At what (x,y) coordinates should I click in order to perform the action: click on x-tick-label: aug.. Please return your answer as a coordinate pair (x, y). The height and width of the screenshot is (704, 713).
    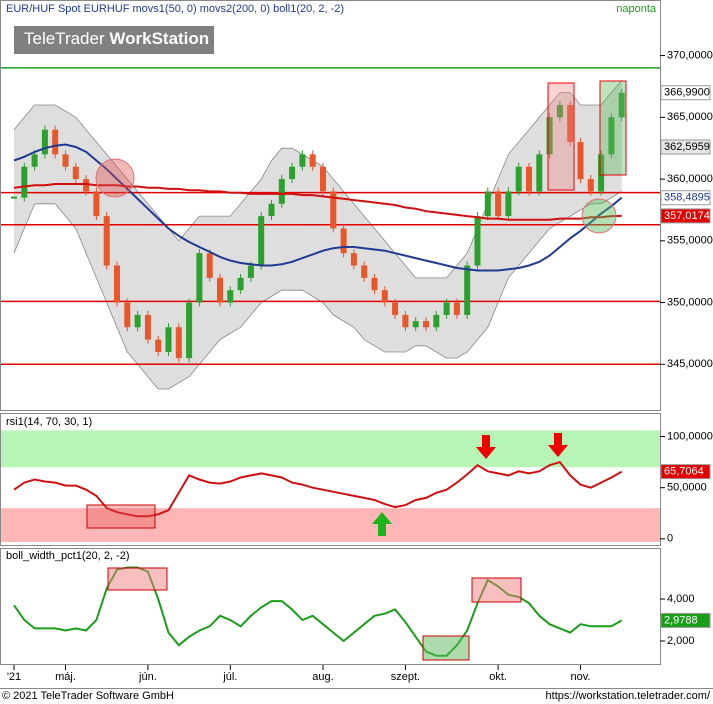
    Looking at the image, I should click on (322, 677).